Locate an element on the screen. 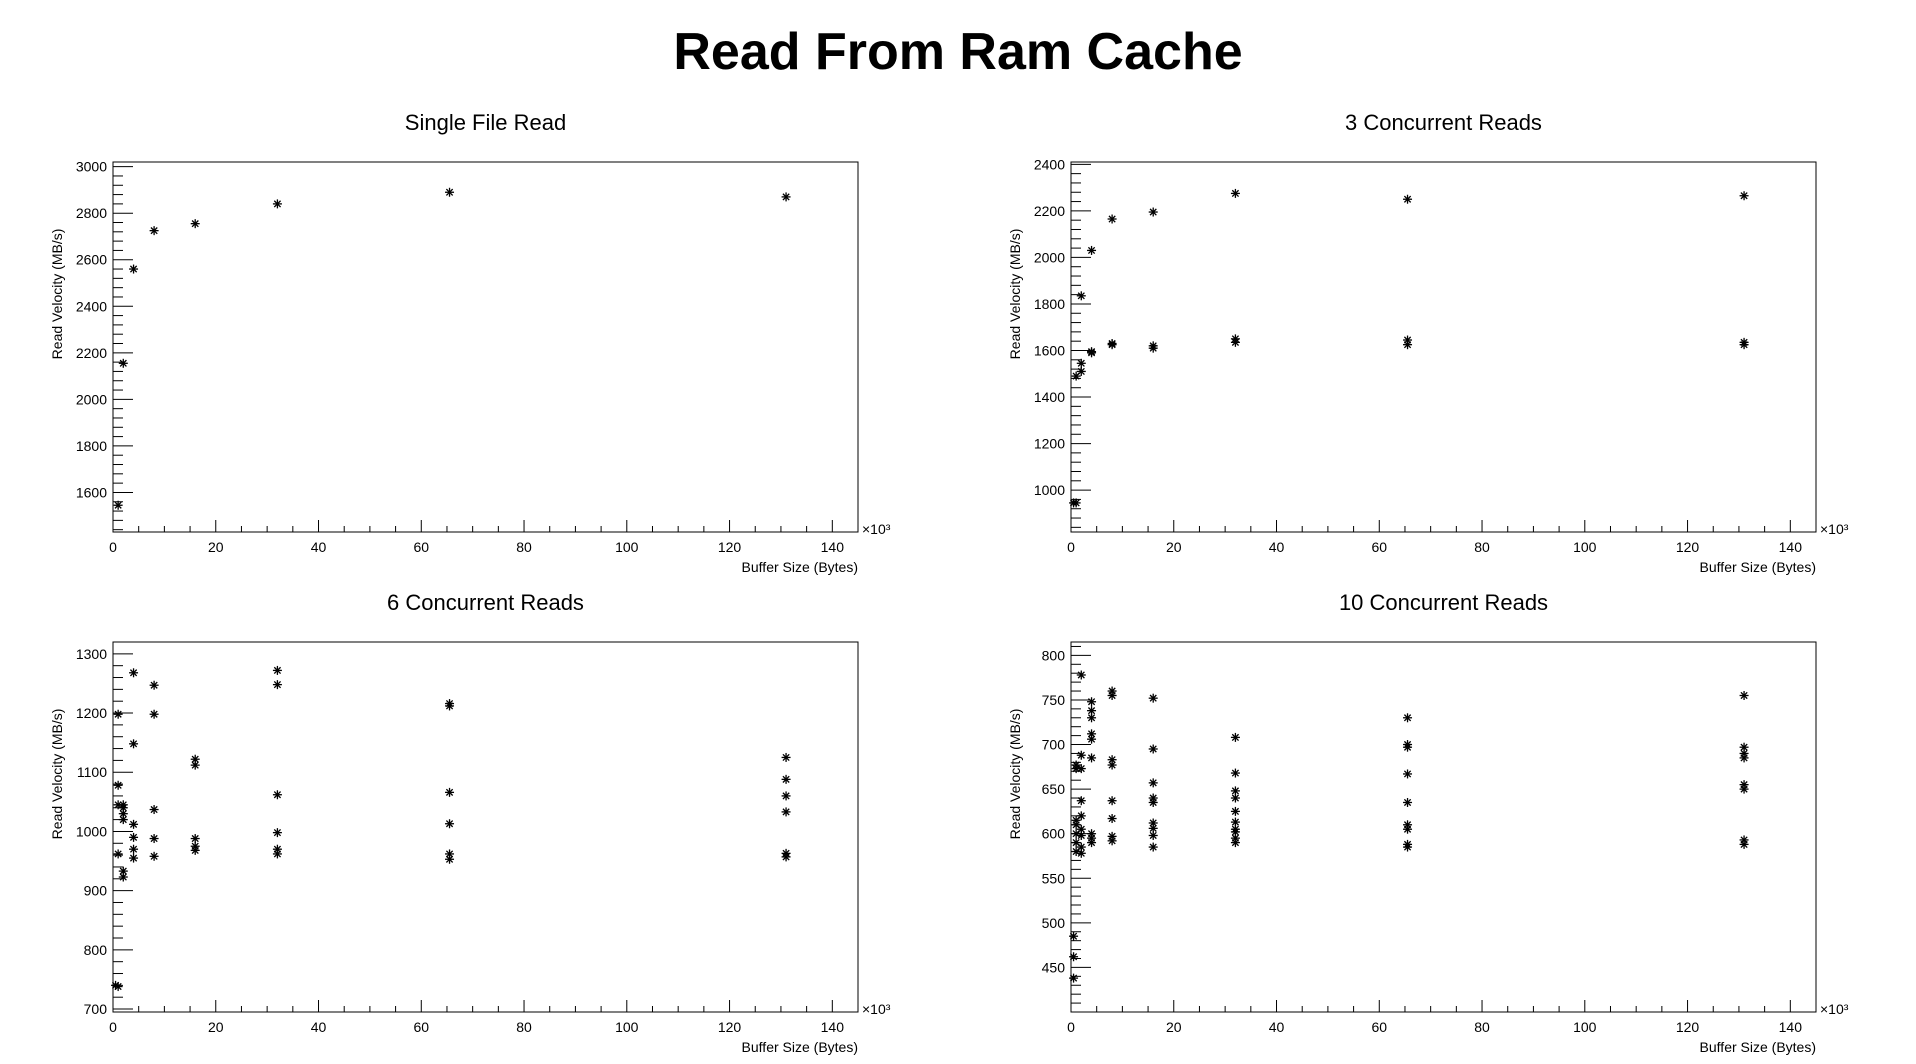 This screenshot has height=1064, width=1916. chart-title: 3 Concurrent Reads is located at coordinates (1443, 122).